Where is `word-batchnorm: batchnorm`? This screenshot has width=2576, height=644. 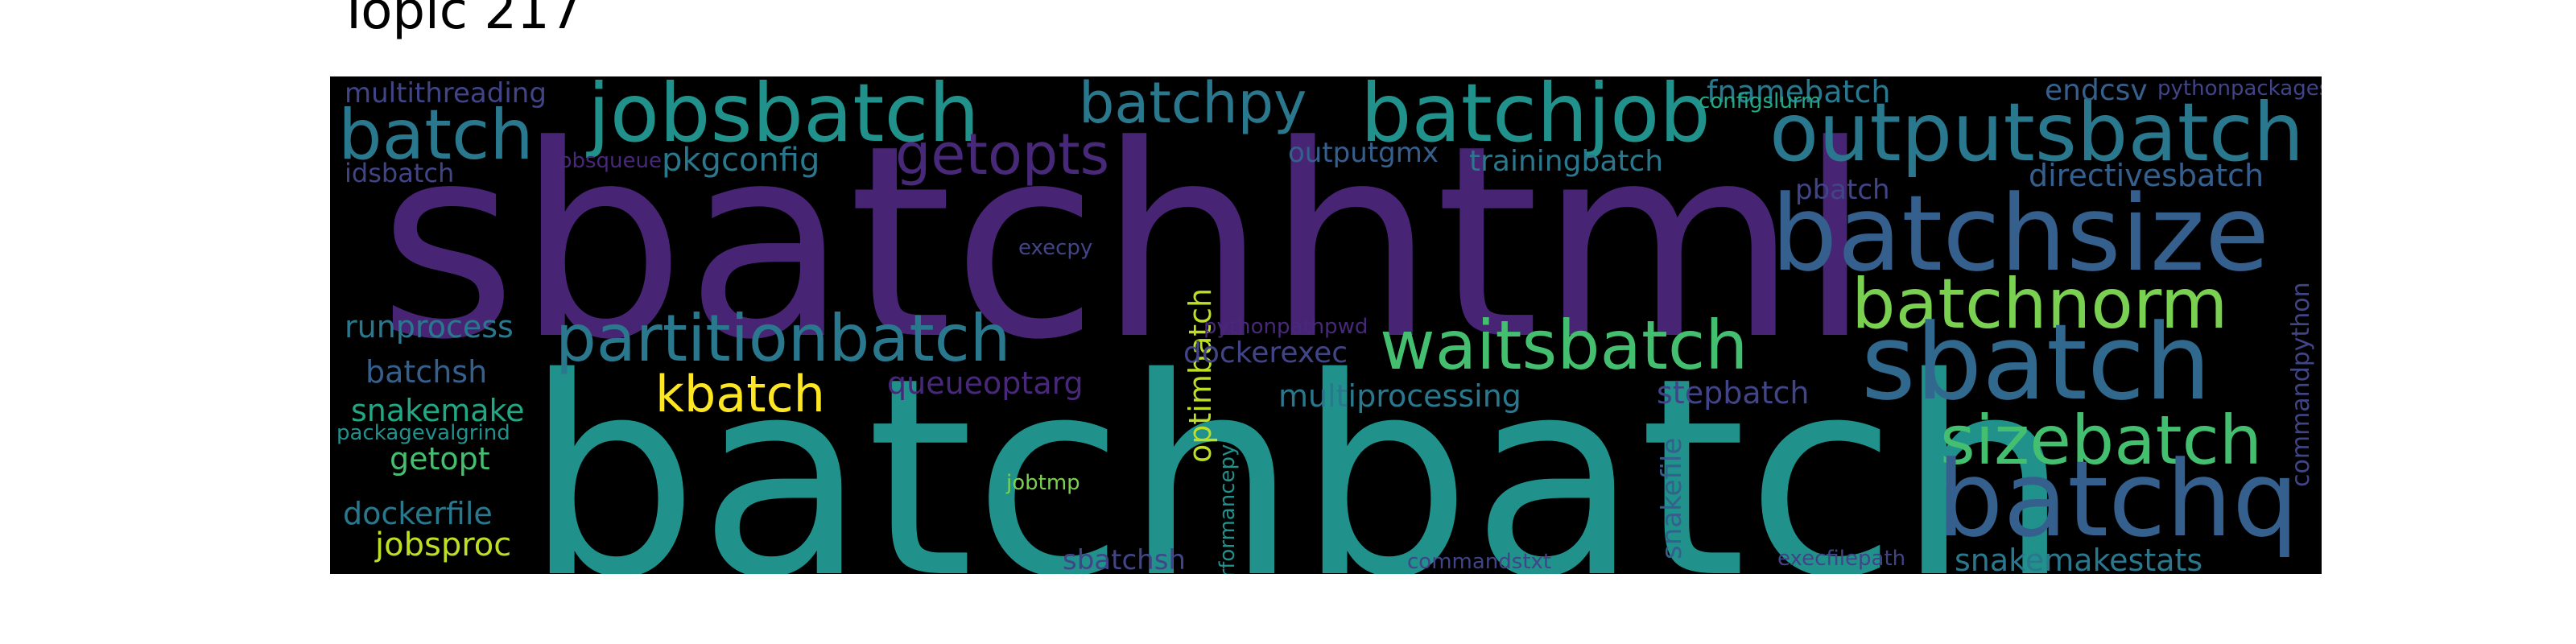
word-batchnorm: batchnorm is located at coordinates (2040, 304).